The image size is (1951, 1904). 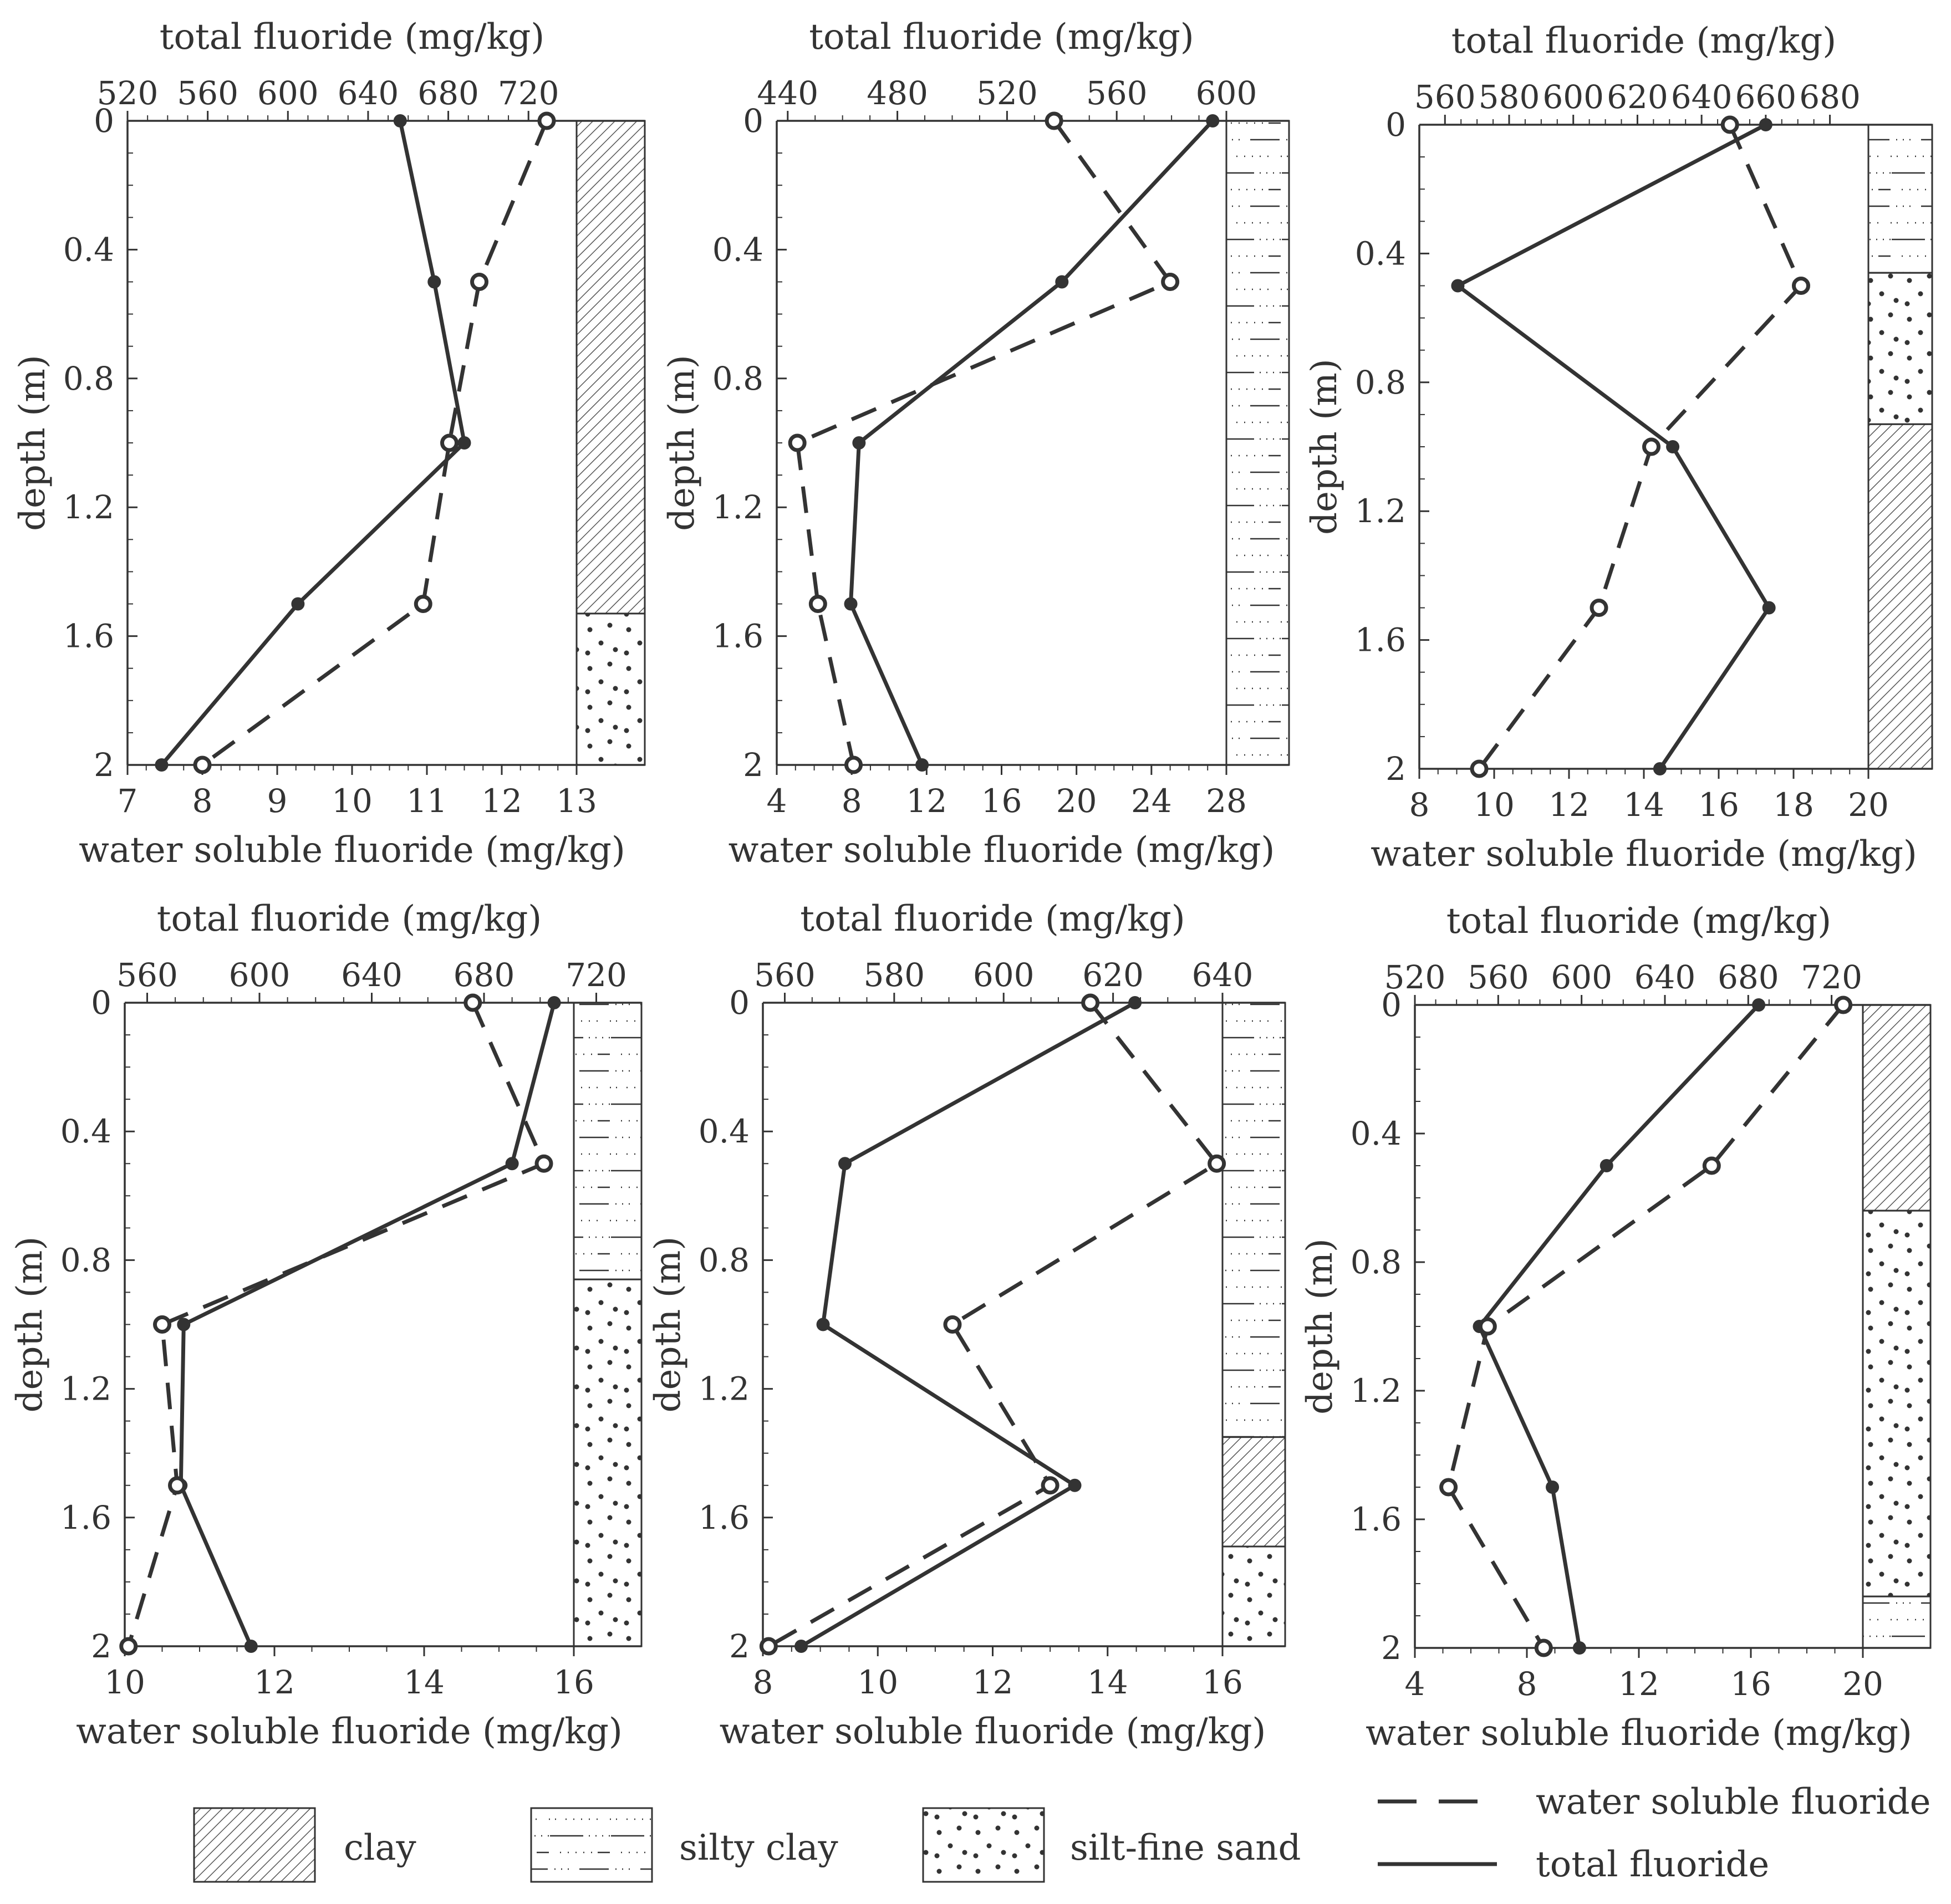 I want to click on bottom-tick-label: 20, so click(x=1868, y=805).